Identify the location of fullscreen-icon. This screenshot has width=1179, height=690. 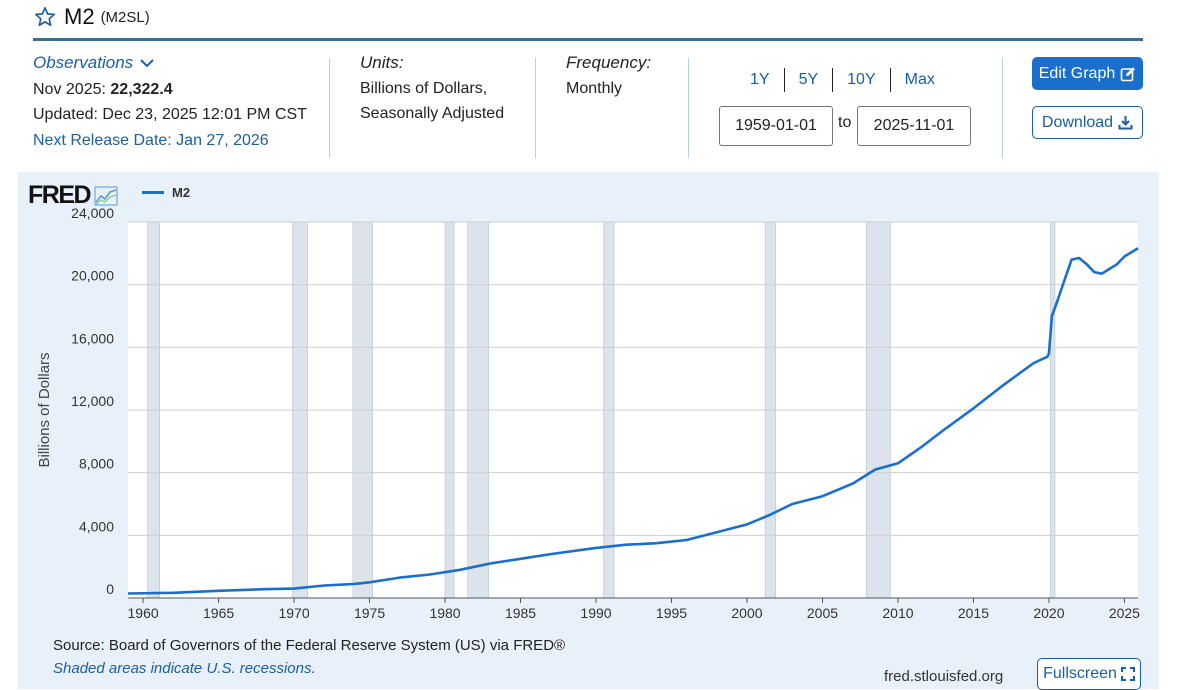
(1127, 674).